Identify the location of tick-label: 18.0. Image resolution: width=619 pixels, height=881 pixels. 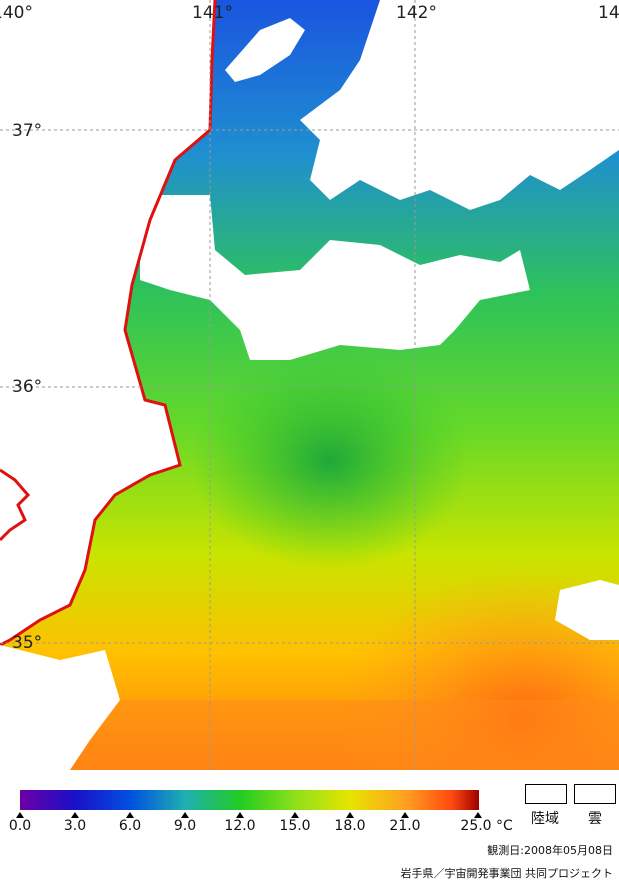
(350, 826).